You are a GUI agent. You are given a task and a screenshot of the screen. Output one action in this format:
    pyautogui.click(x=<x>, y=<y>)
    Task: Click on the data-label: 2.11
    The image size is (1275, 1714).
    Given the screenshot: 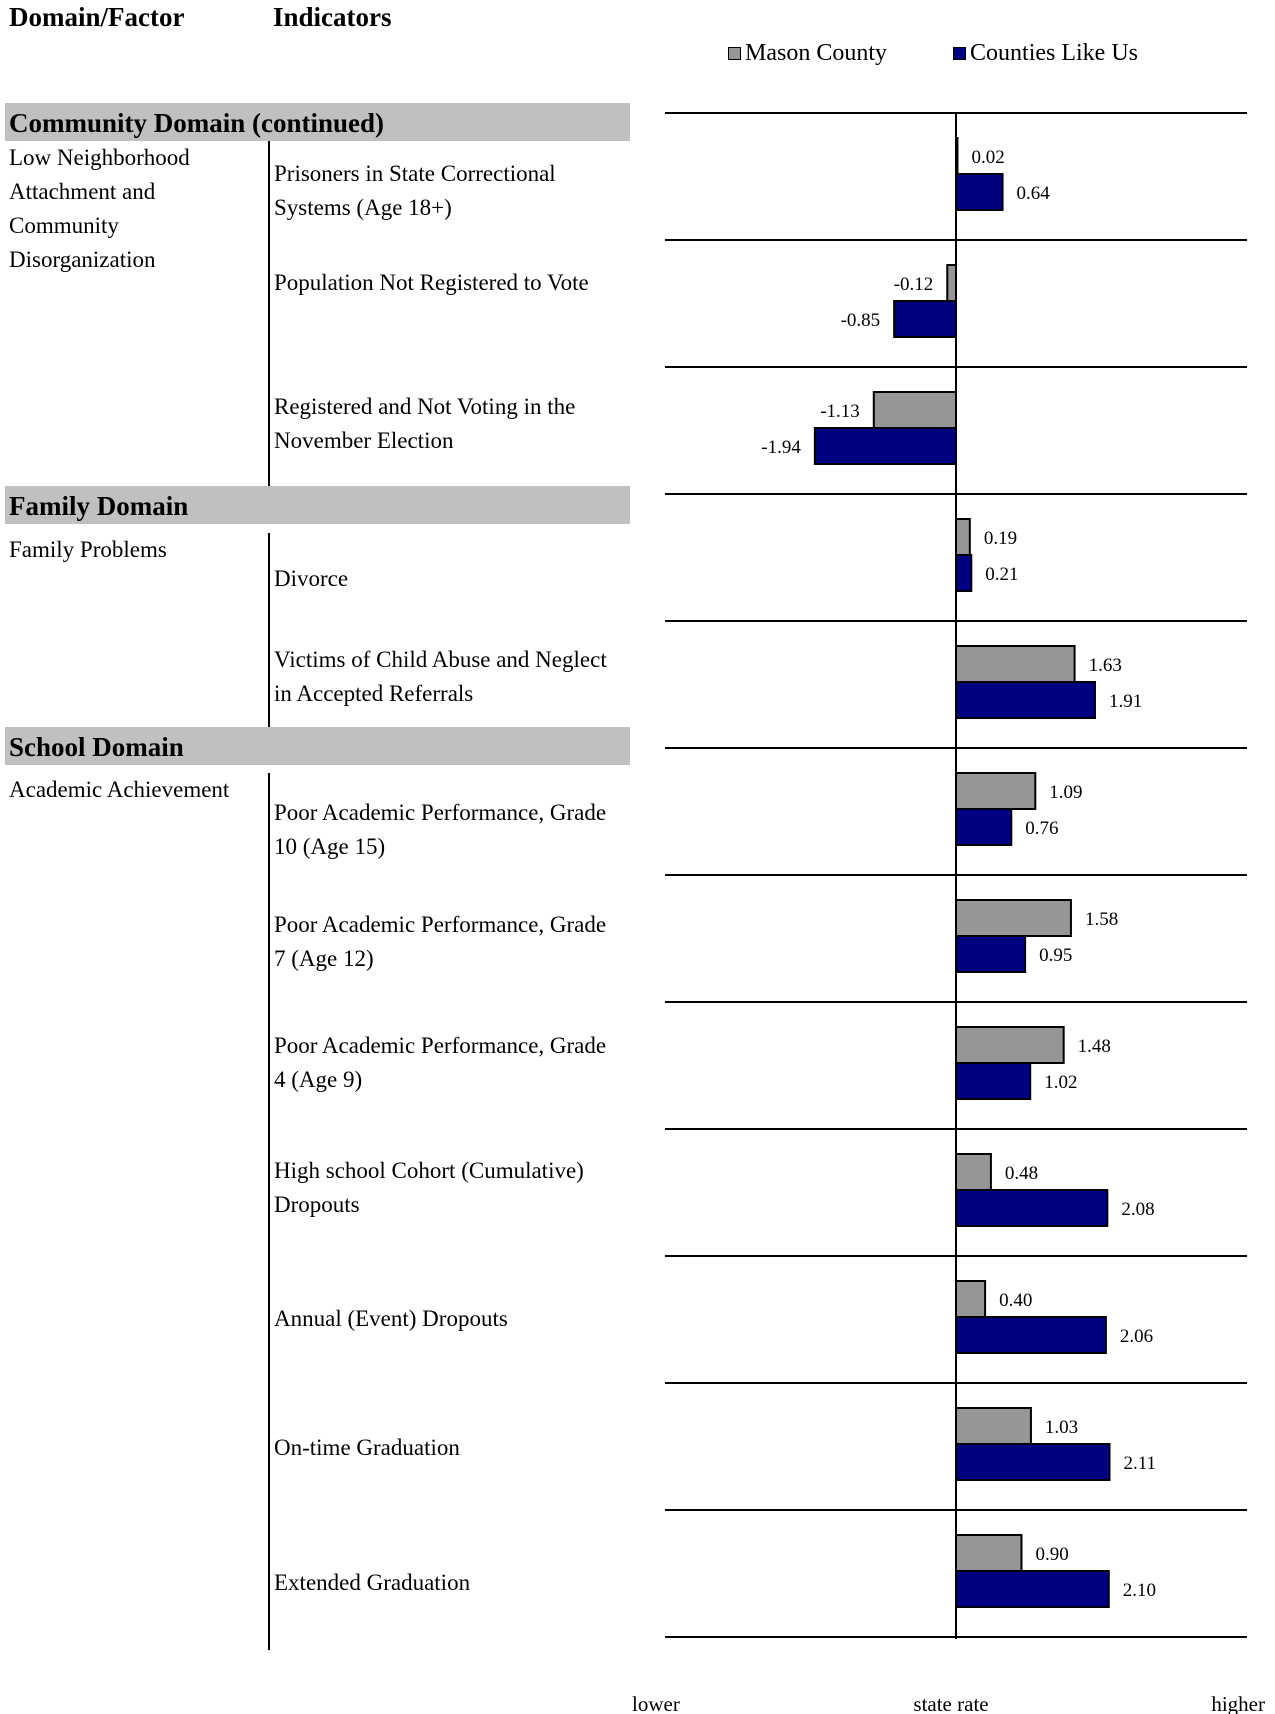 What is the action you would take?
    pyautogui.click(x=1140, y=1463)
    